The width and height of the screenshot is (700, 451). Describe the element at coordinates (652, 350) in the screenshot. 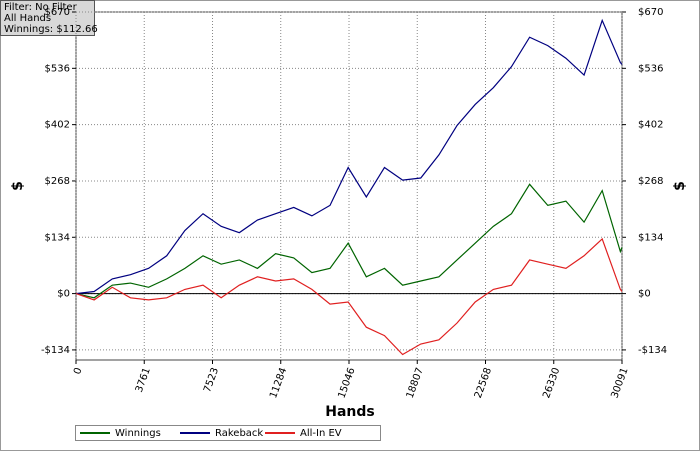

I see `y2-tick-label: -$134` at that location.